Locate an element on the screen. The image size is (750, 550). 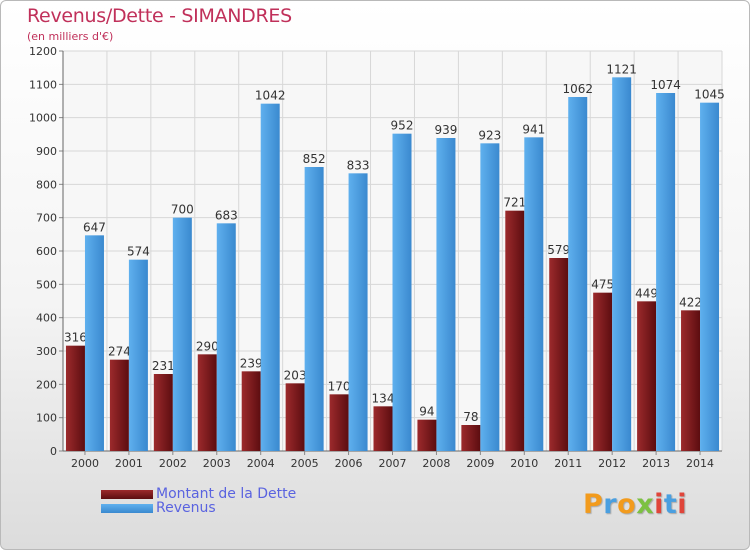
data-label: 1042 is located at coordinates (270, 96).